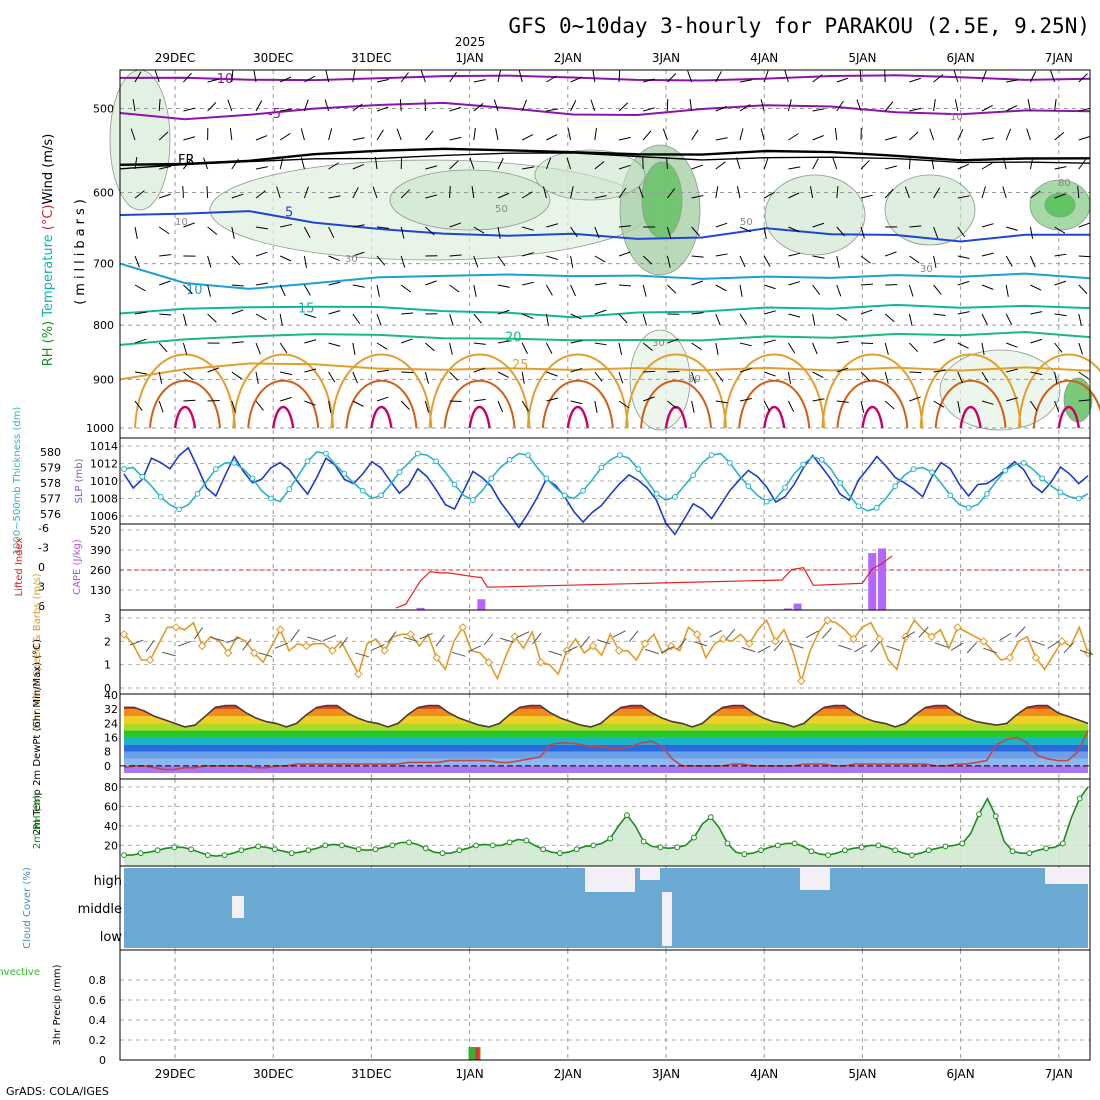  What do you see at coordinates (100, 530) in the screenshot?
I see `cape-tick-label: 520` at bounding box center [100, 530].